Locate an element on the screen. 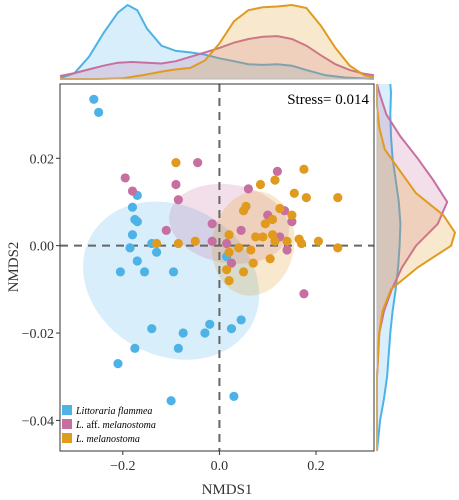 The width and height of the screenshot is (459, 500). x-axis-ticks: −0.2 0.0 0.2 is located at coordinates (217, 462).